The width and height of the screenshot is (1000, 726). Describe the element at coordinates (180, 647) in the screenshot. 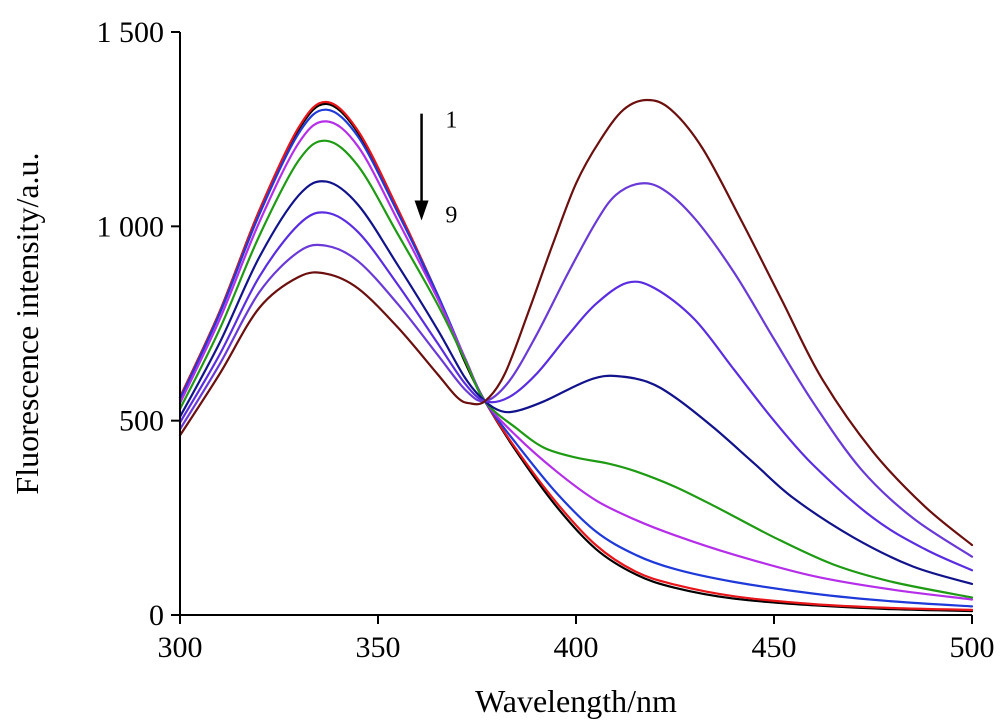

I see `x-tick-label: 300` at that location.